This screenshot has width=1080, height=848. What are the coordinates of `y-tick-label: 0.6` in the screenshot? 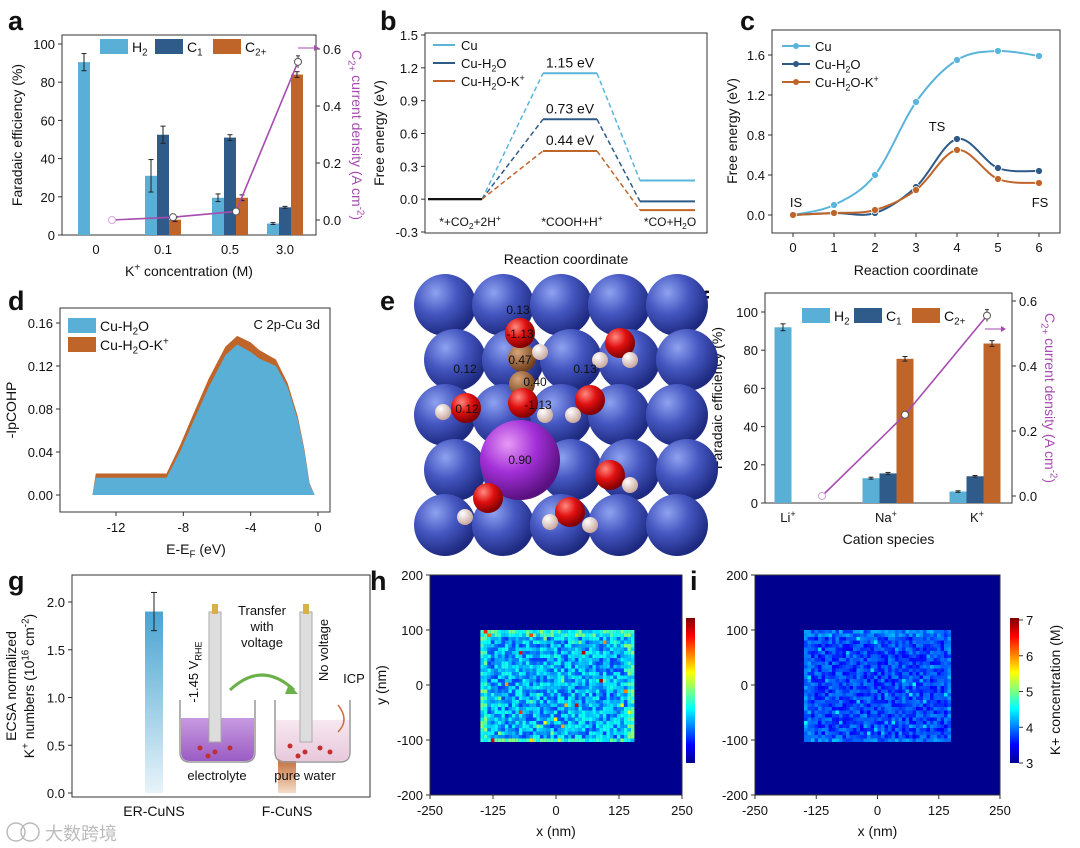 It's located at (409, 134).